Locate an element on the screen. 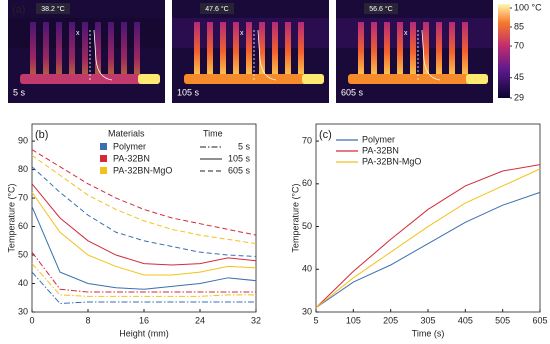 The image size is (550, 344). y-tick-label: 60 is located at coordinates (307, 183).